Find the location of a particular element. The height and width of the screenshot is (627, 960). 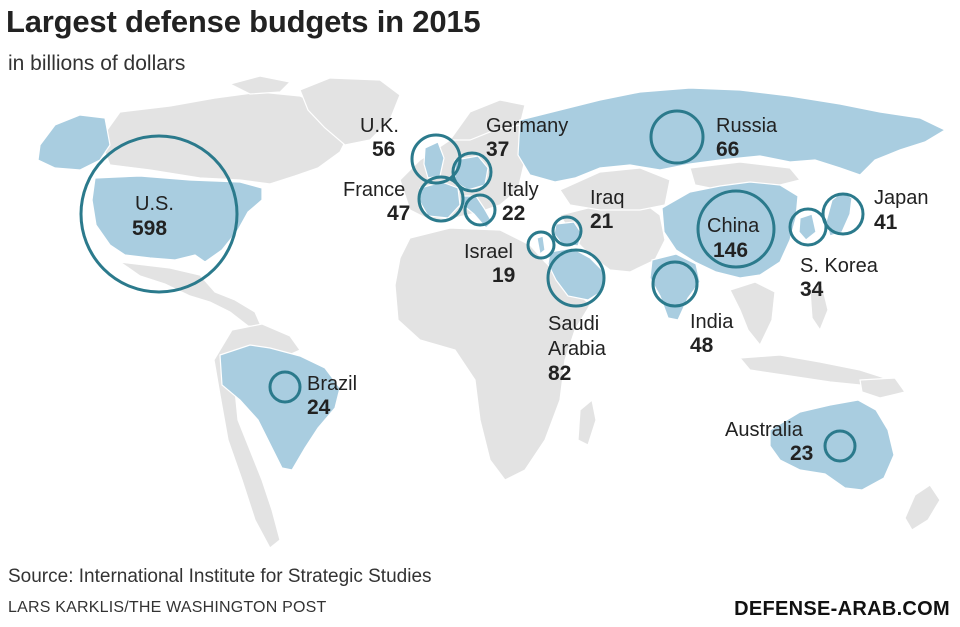

label-brazil-value: 24 is located at coordinates (319, 407).